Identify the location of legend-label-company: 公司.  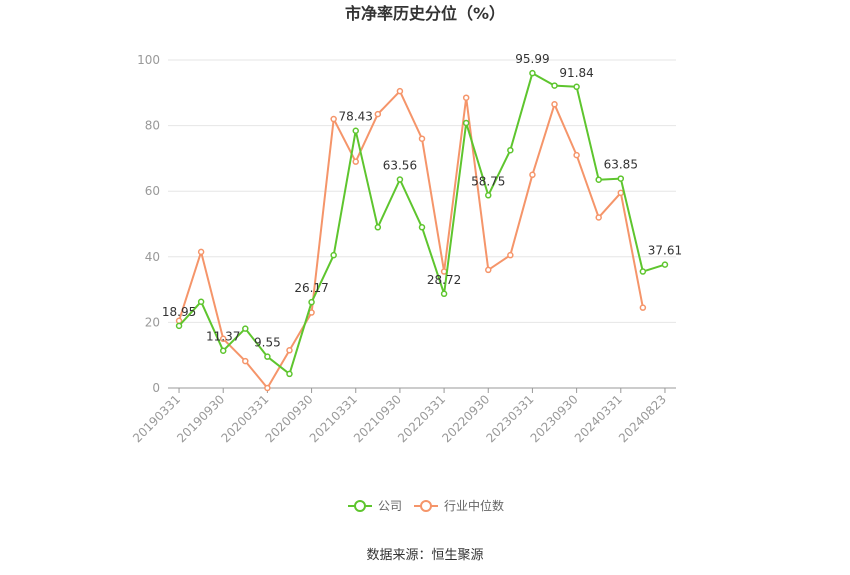
(390, 506).